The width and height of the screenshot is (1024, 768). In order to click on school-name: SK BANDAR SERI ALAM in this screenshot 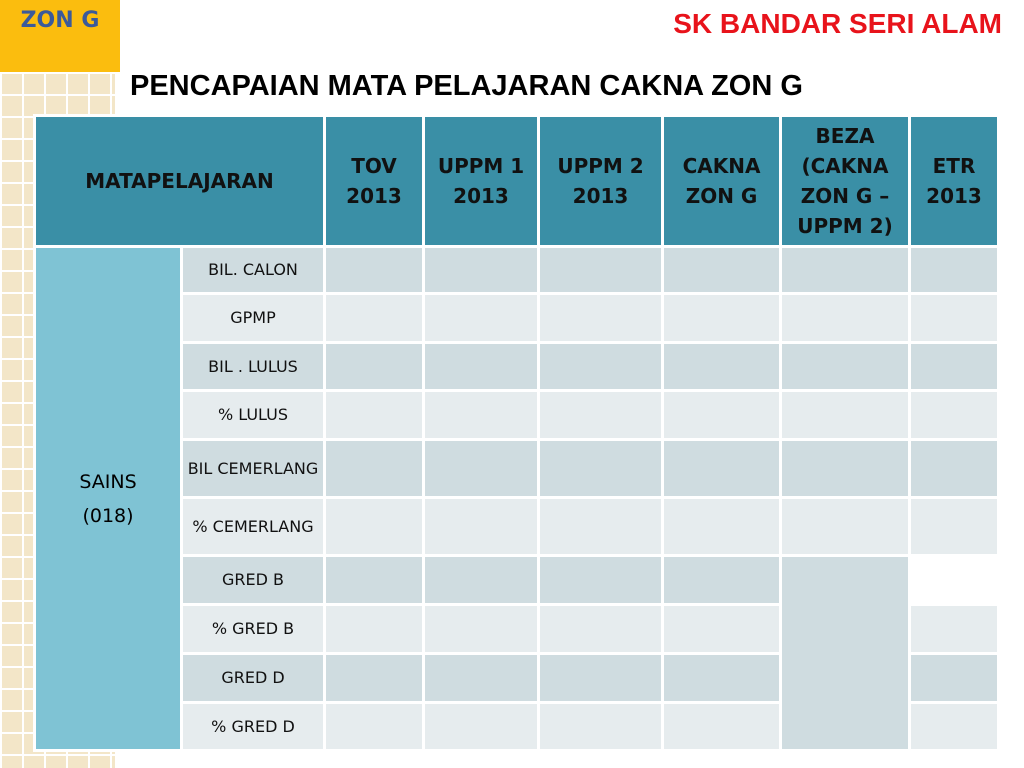, I will do `click(837, 23)`.